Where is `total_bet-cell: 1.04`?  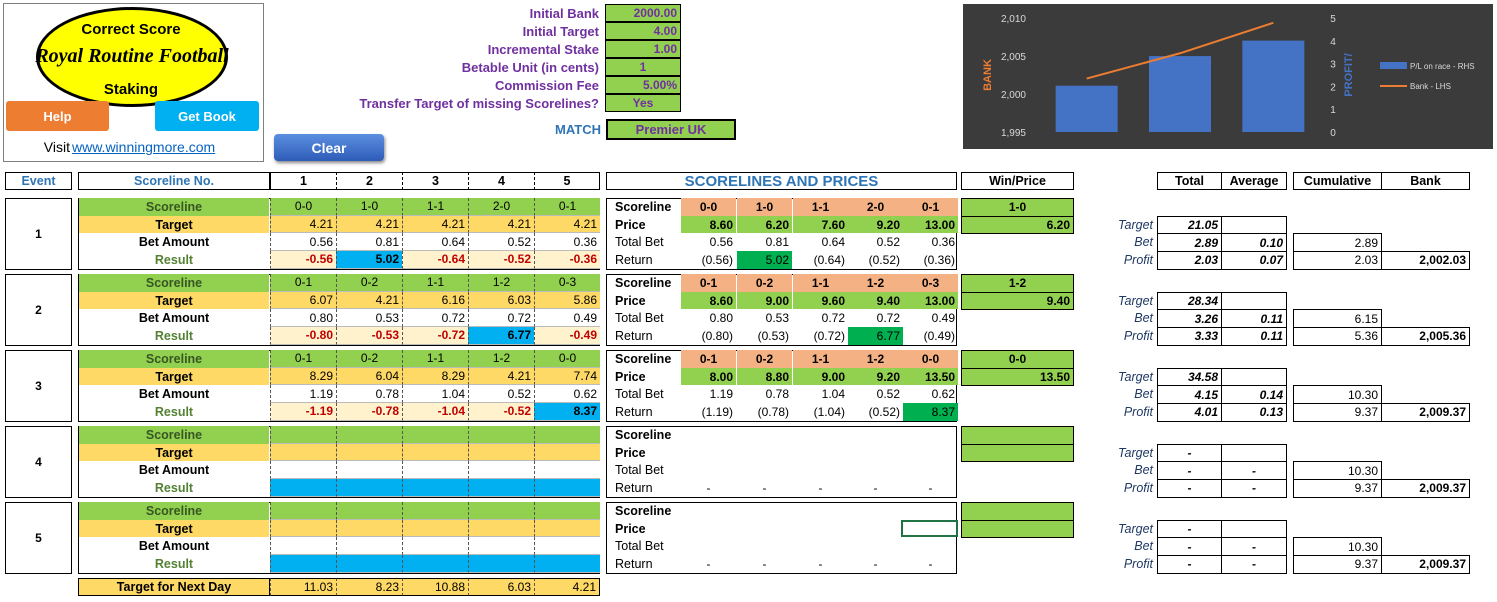 total_bet-cell: 1.04 is located at coordinates (833, 394).